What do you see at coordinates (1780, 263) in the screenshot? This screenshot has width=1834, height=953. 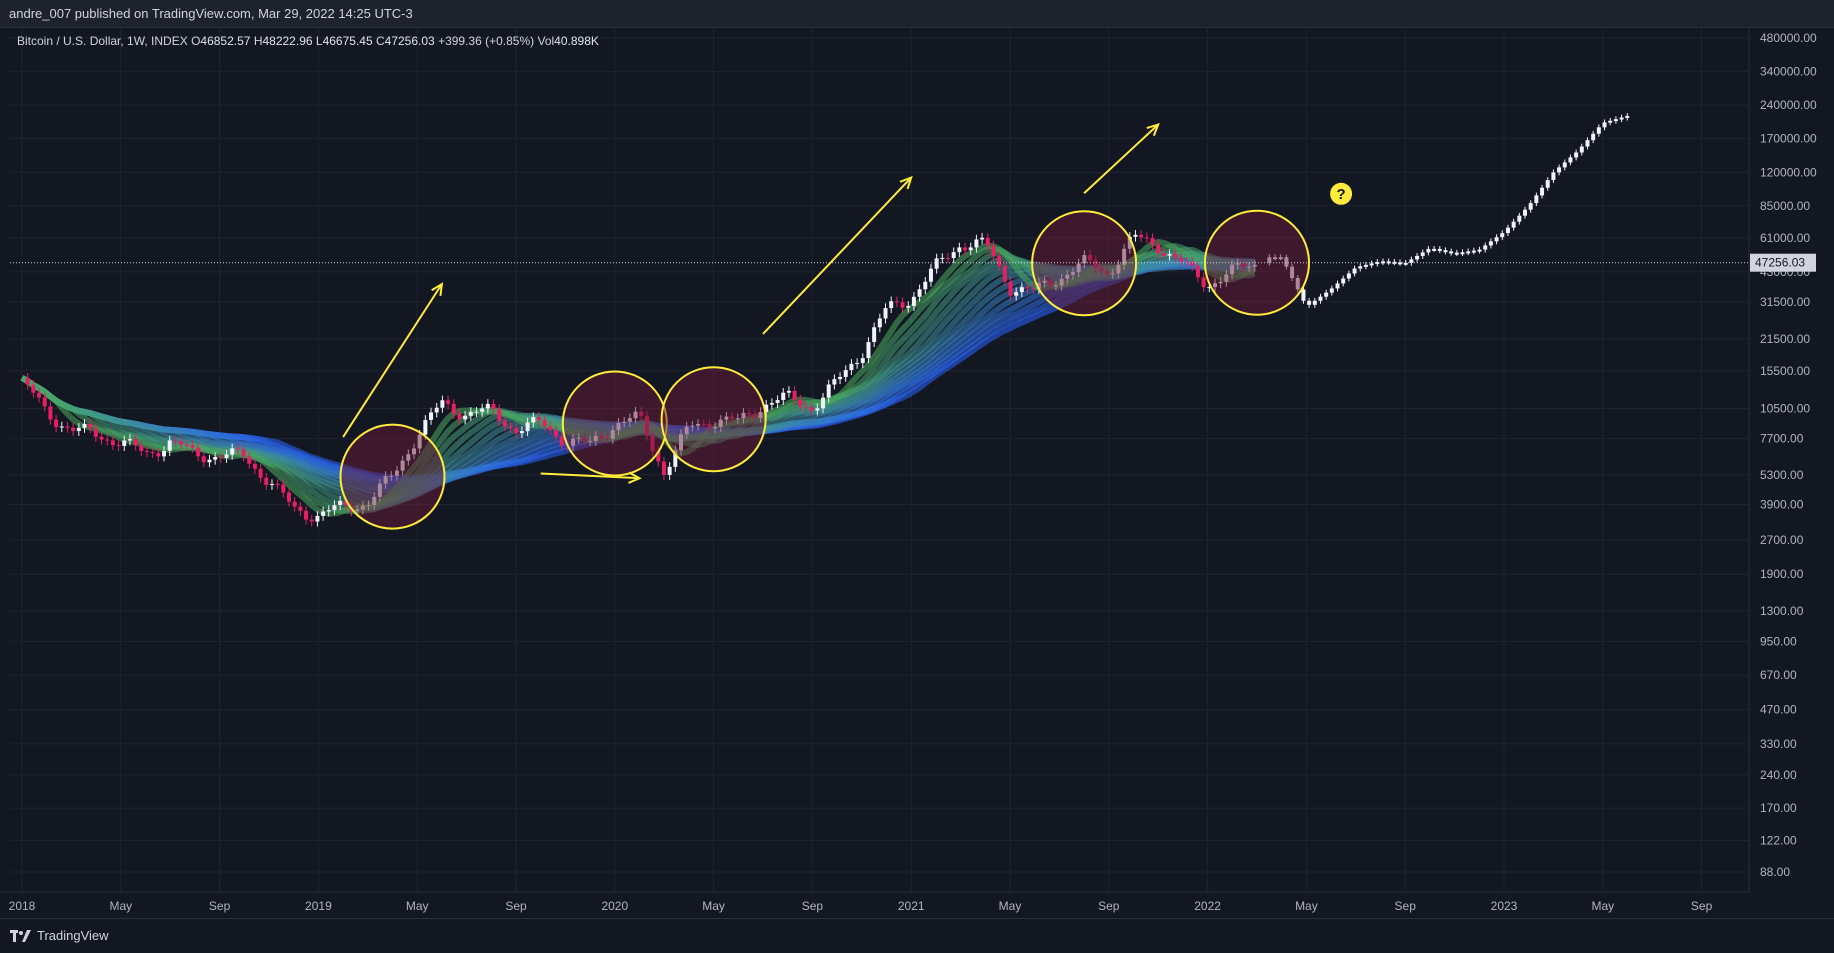 I see `last-price-tag-text: 47256.03` at bounding box center [1780, 263].